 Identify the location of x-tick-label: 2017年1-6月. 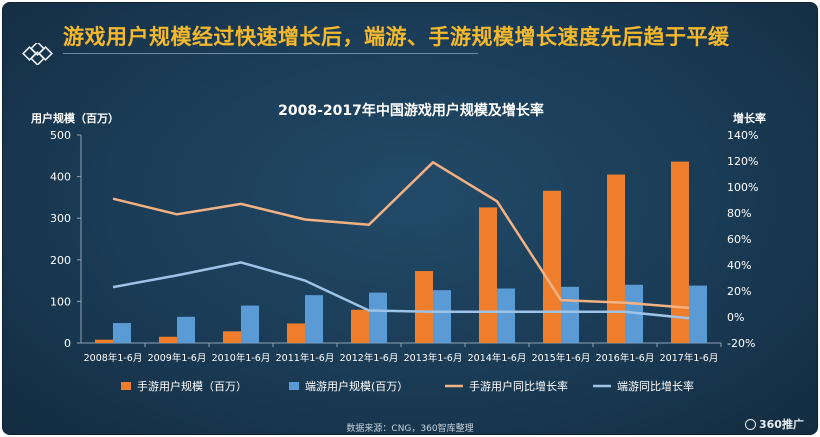
(689, 358).